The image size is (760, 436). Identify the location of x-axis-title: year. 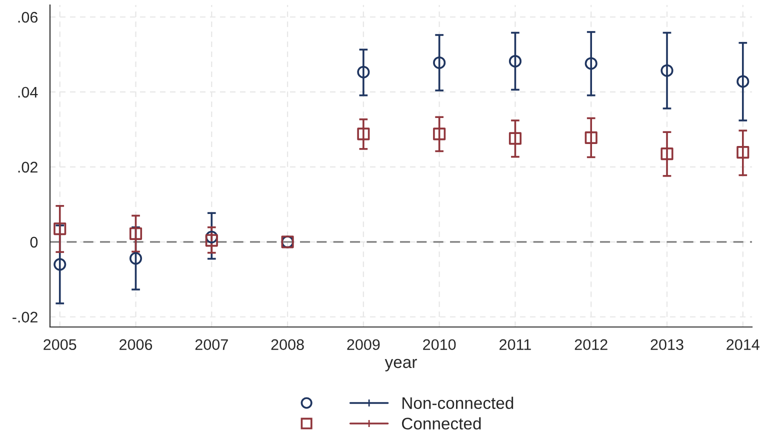
(400, 365).